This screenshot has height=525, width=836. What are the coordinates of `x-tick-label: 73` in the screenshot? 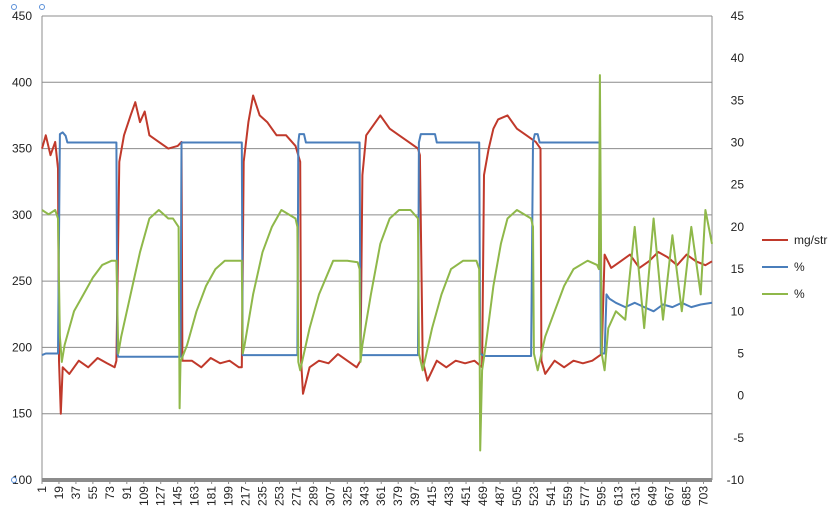 It's located at (110, 493).